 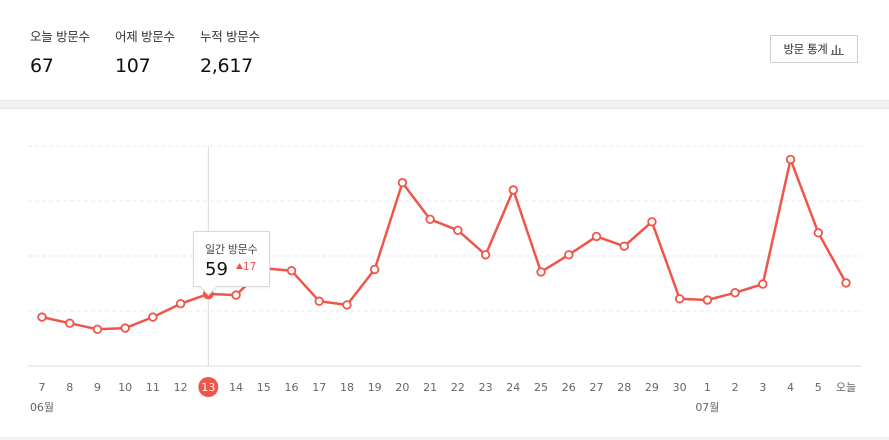 What do you see at coordinates (319, 387) in the screenshot?
I see `x-tick-label: 17` at bounding box center [319, 387].